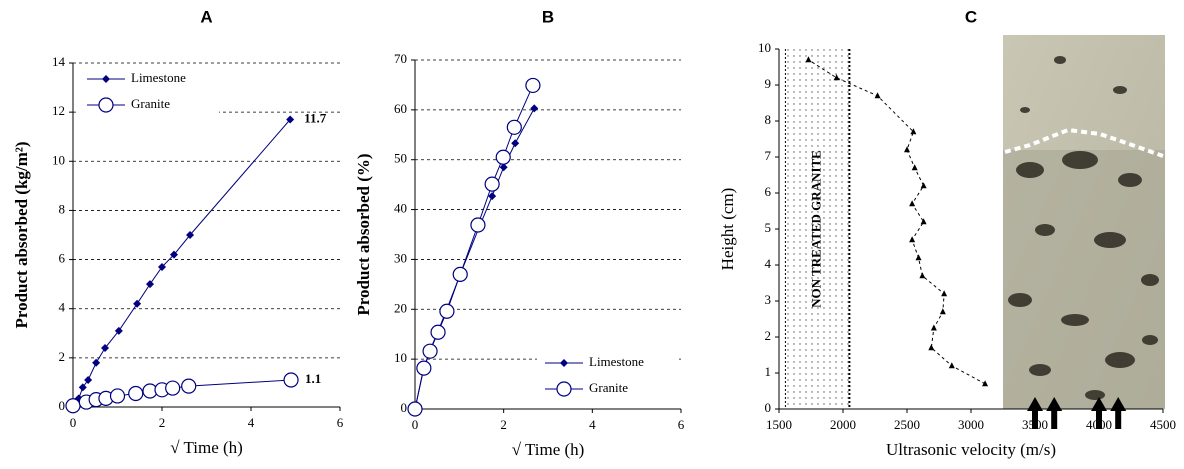  I want to click on y-tick-label: 5, so click(768, 227).